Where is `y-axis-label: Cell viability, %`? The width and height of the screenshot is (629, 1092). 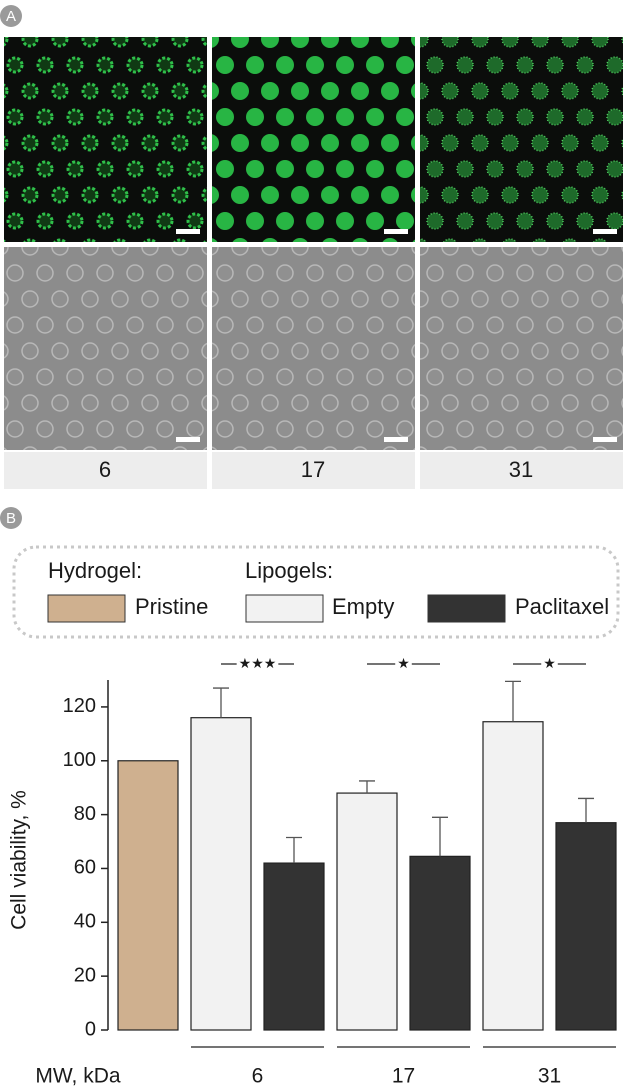 y-axis-label: Cell viability, % is located at coordinates (19, 860).